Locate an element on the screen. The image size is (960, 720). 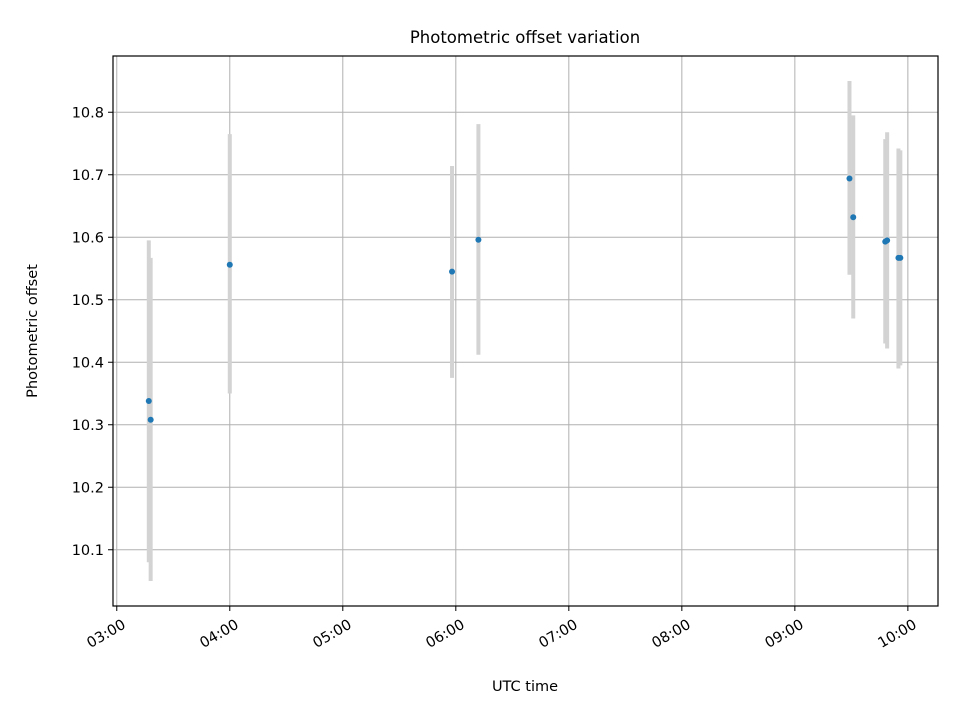
y-tick-label: 10.8 is located at coordinates (88, 113).